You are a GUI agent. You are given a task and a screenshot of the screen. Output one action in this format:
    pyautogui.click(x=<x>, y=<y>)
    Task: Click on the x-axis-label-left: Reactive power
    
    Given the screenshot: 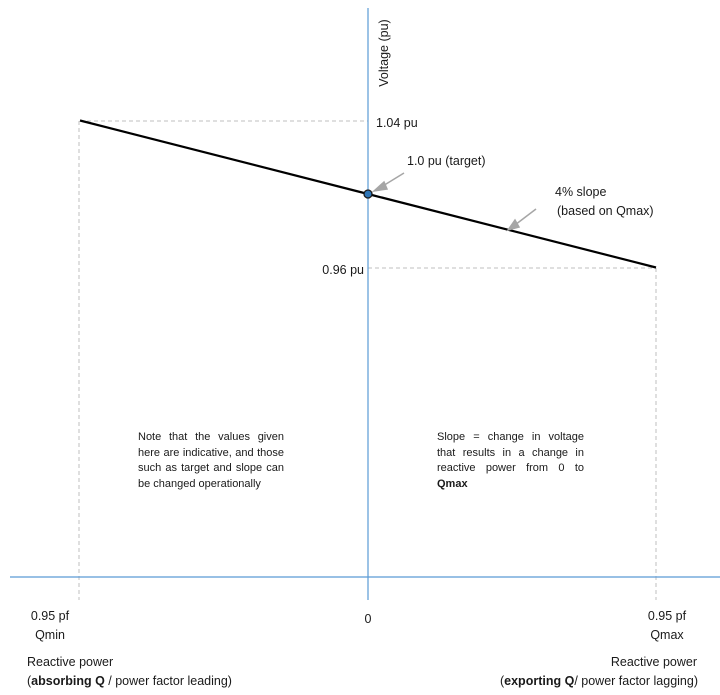 What is the action you would take?
    pyautogui.click(x=70, y=662)
    